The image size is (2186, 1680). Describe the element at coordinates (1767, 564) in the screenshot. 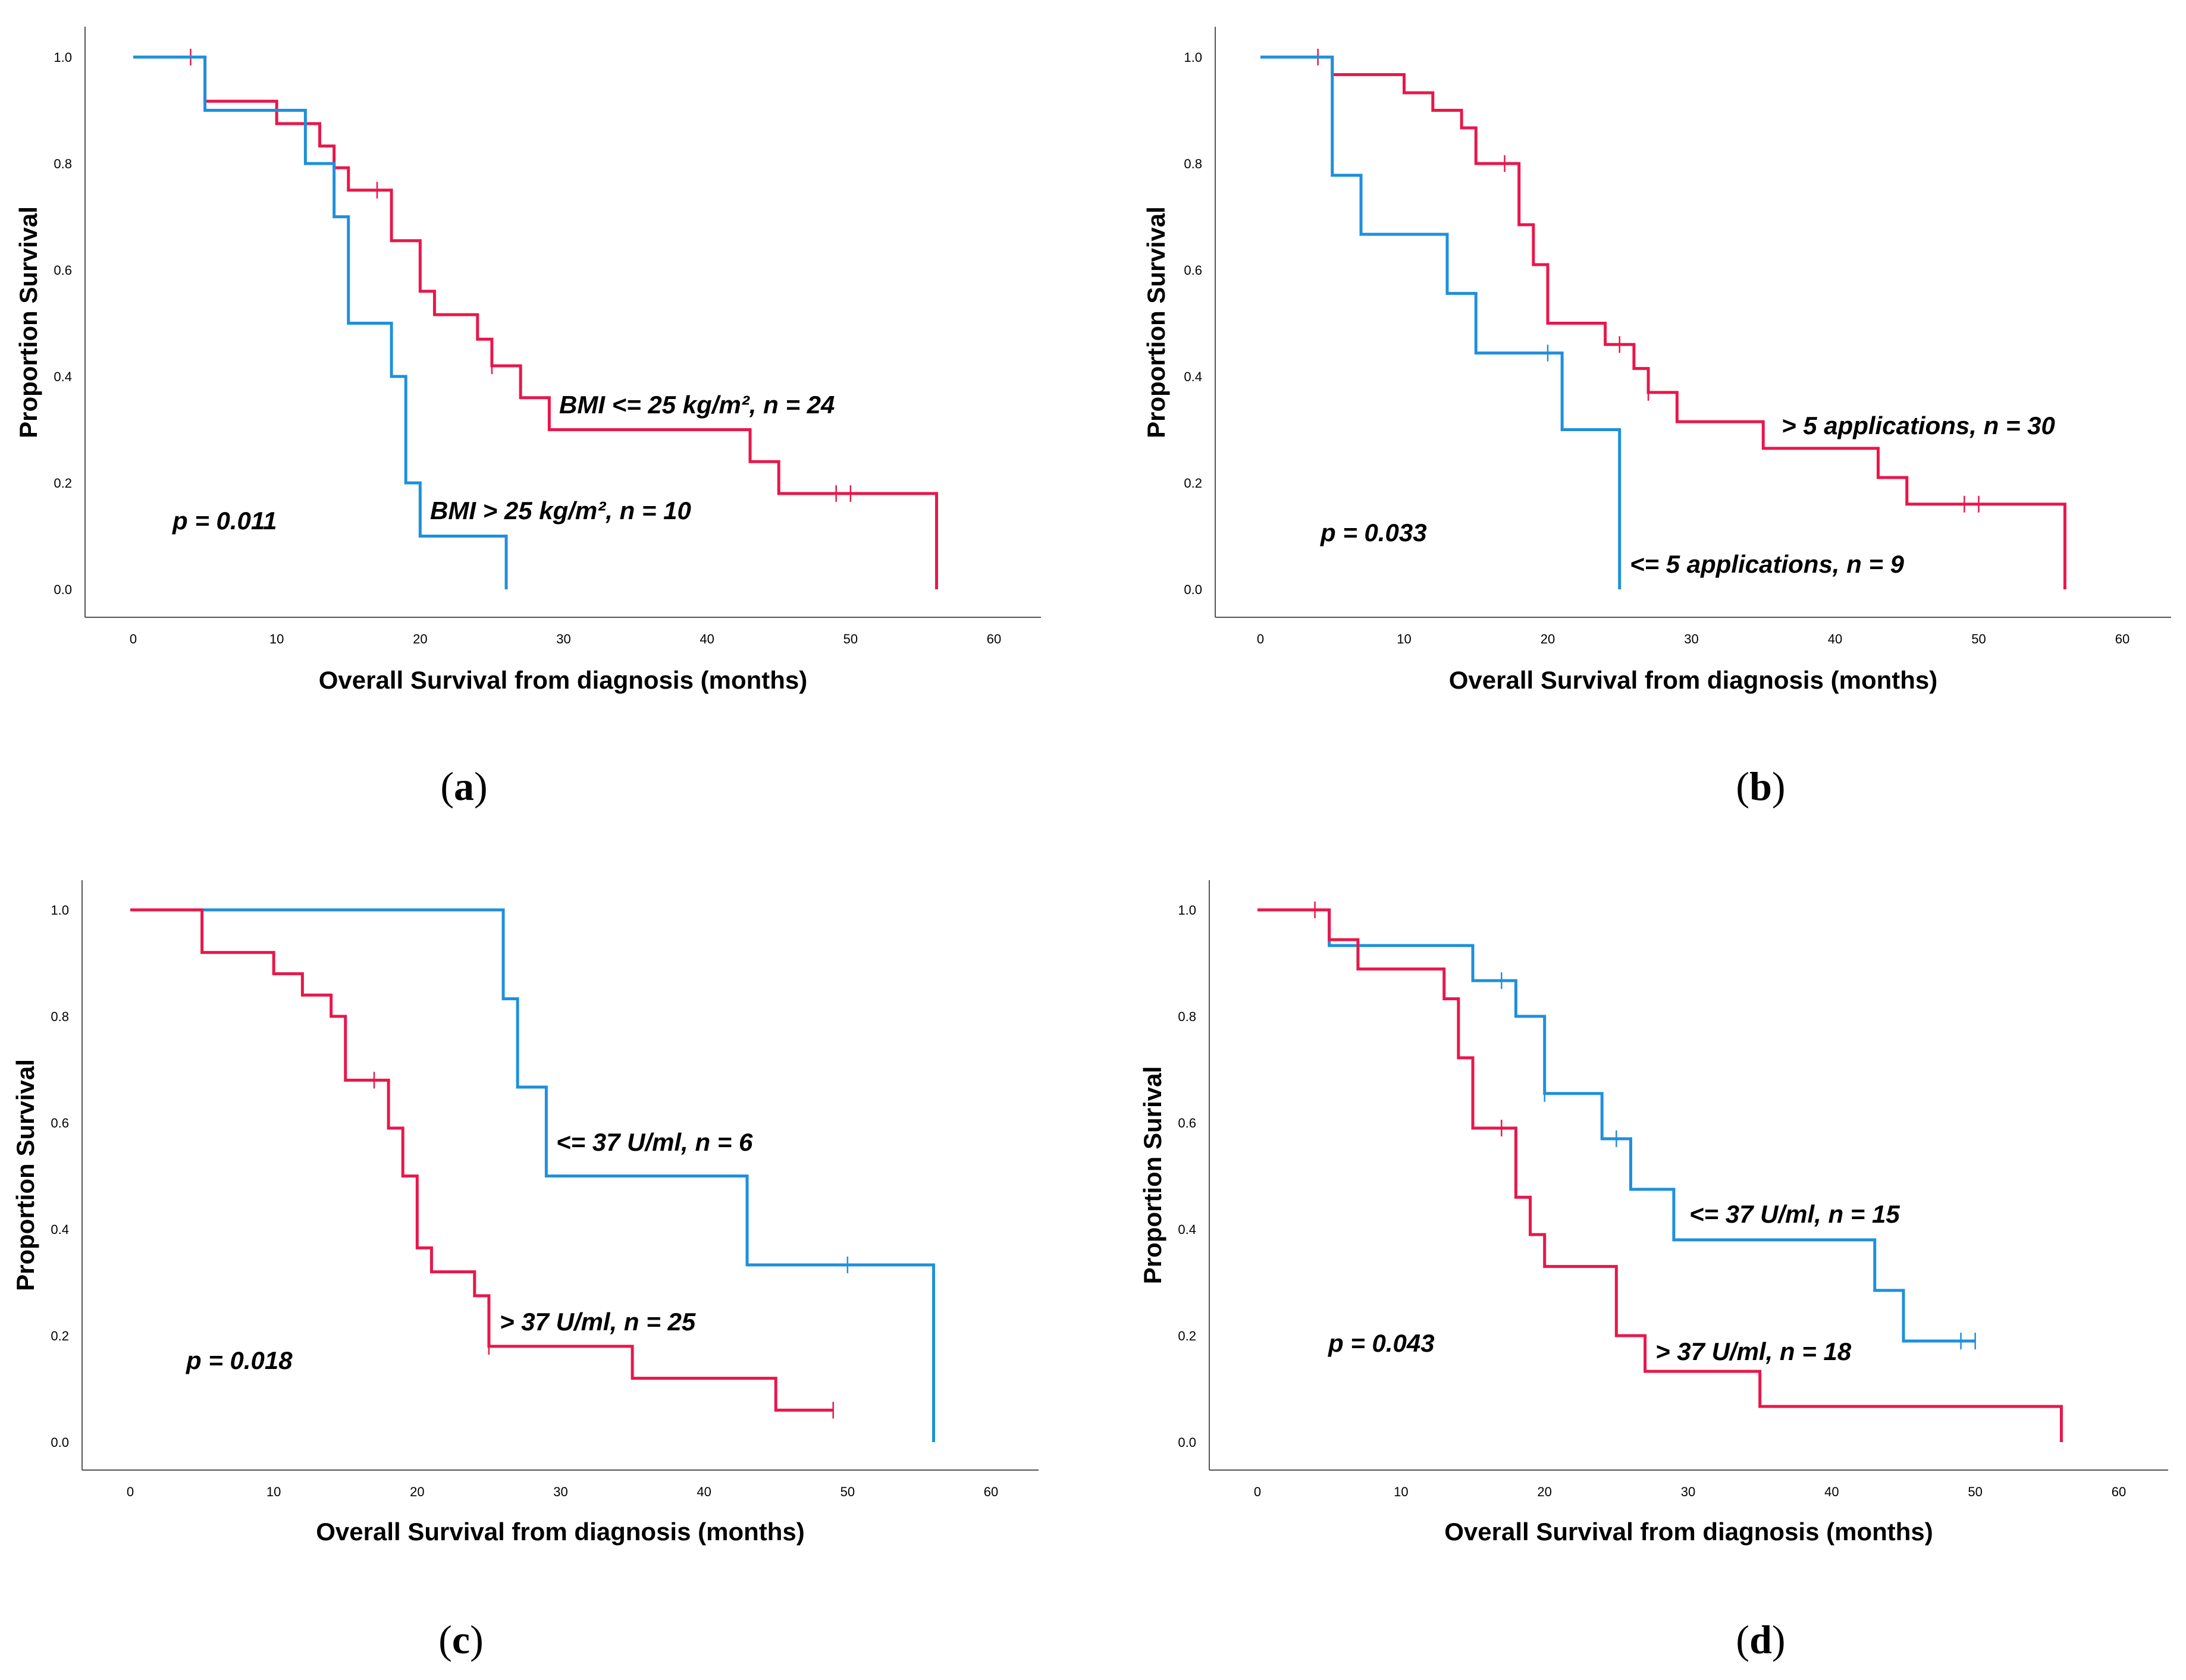

I see `series-label: <= 5 applications, n = 9` at that location.